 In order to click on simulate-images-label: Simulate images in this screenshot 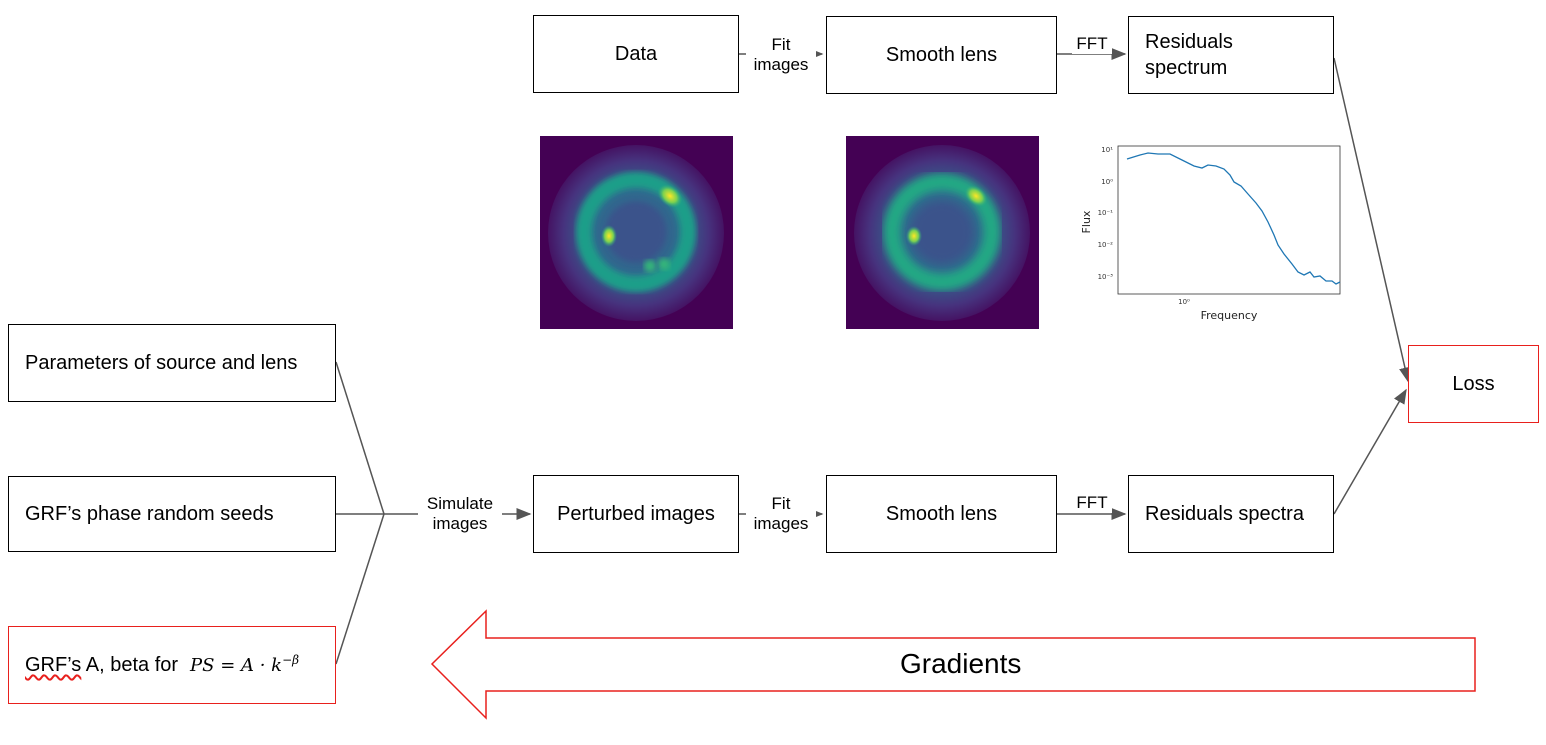, I will do `click(460, 514)`.